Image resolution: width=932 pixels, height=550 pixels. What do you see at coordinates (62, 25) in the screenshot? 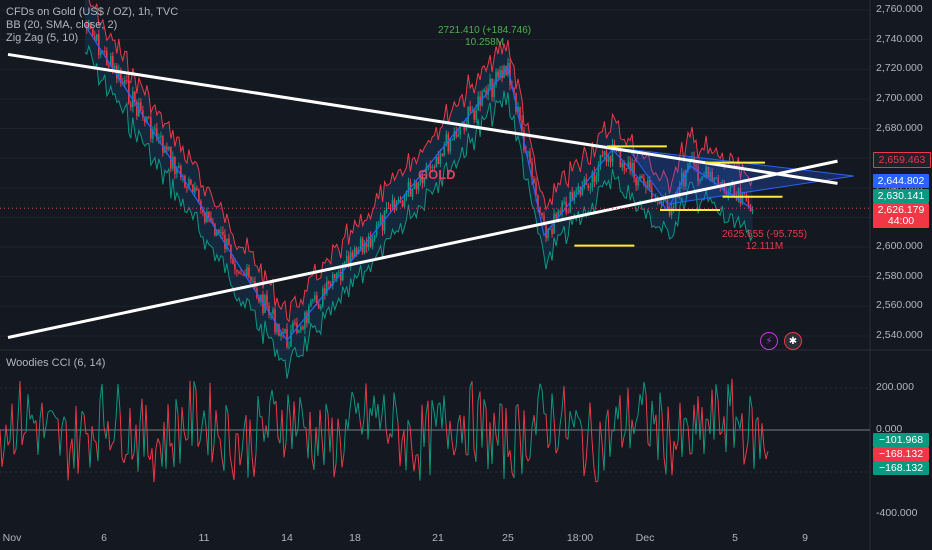
I see `indicator-bb: BB (20, SMA, close, 2)` at bounding box center [62, 25].